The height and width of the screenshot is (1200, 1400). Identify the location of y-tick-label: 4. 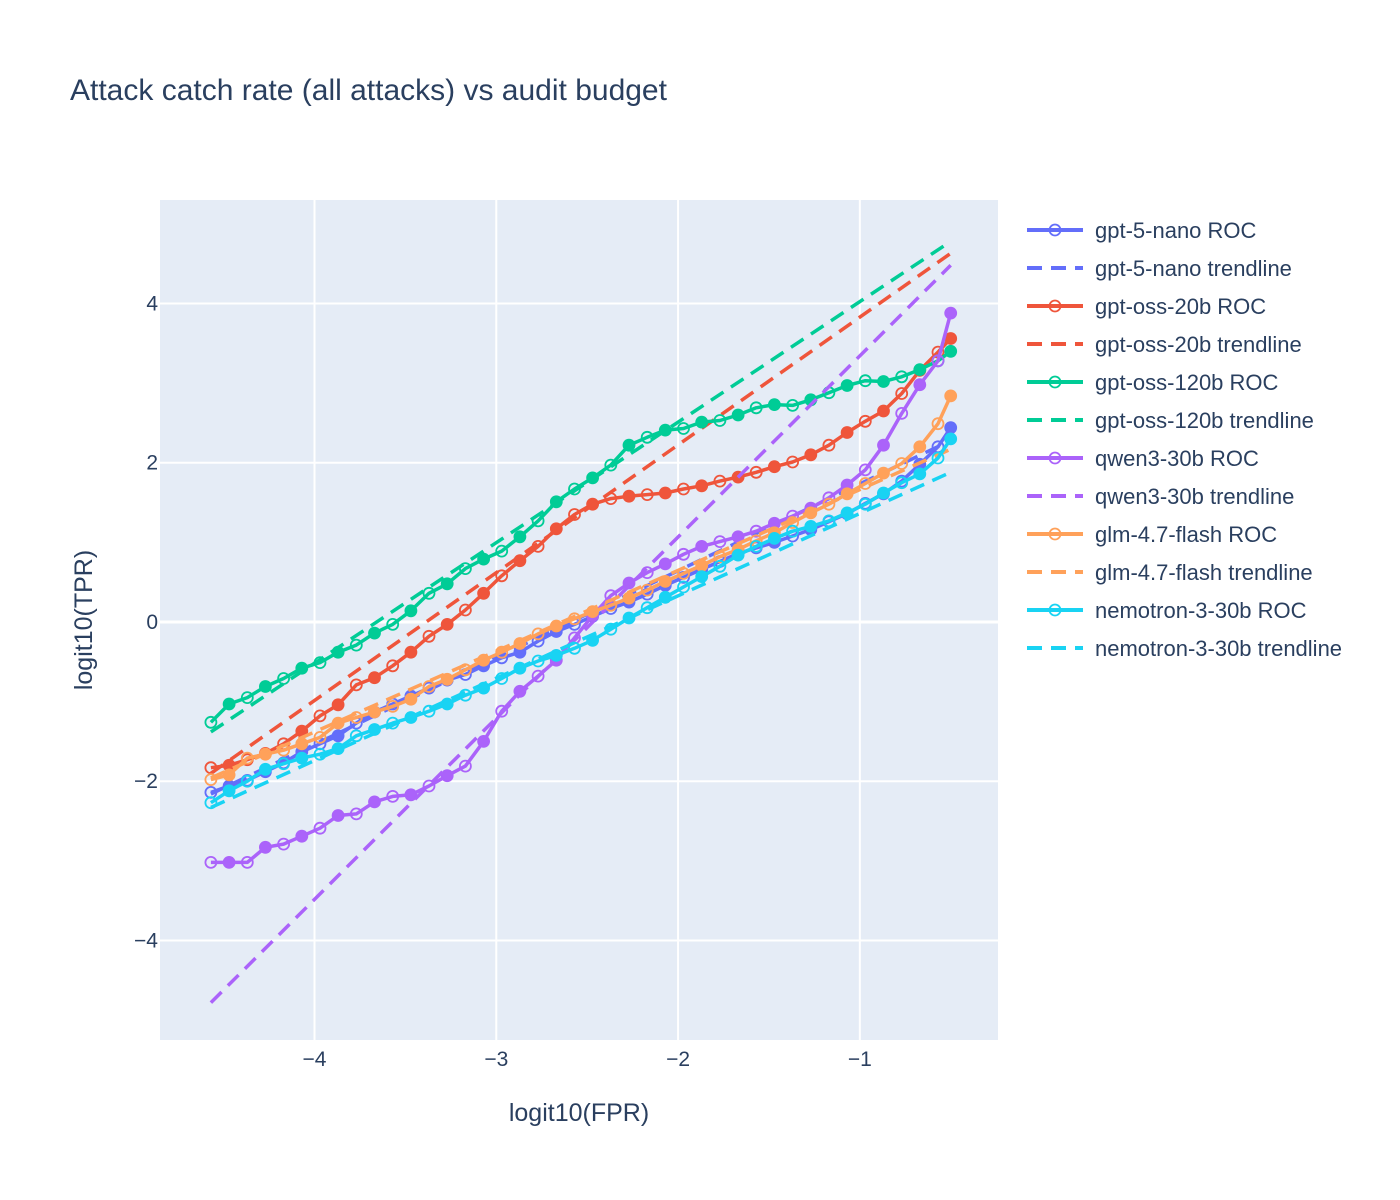
(152, 304).